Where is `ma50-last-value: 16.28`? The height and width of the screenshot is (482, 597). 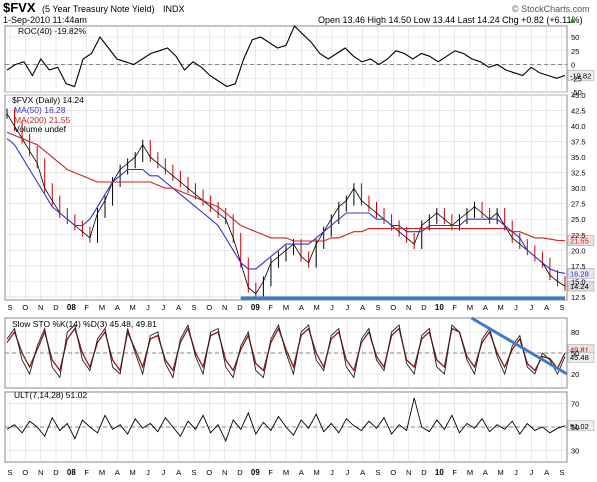
ma50-last-value: 16.28 is located at coordinates (579, 273).